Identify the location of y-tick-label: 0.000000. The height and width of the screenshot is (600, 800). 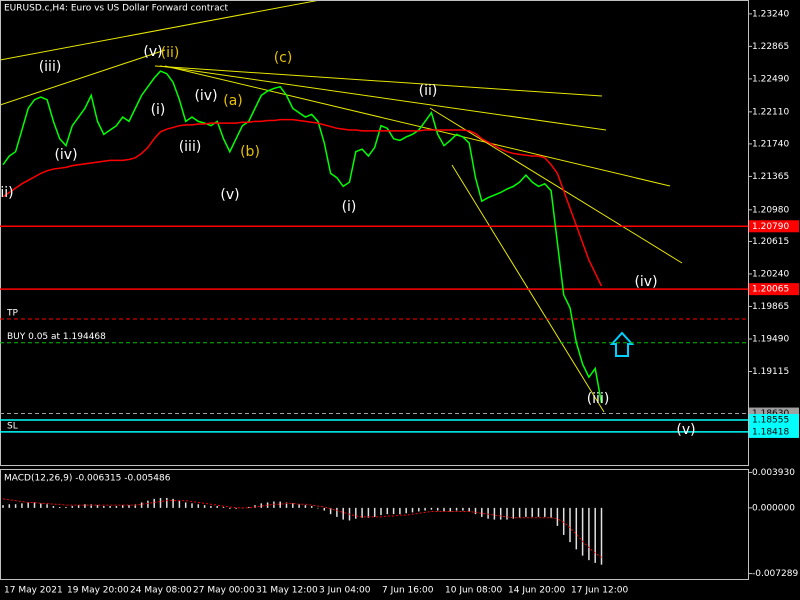
(773, 508).